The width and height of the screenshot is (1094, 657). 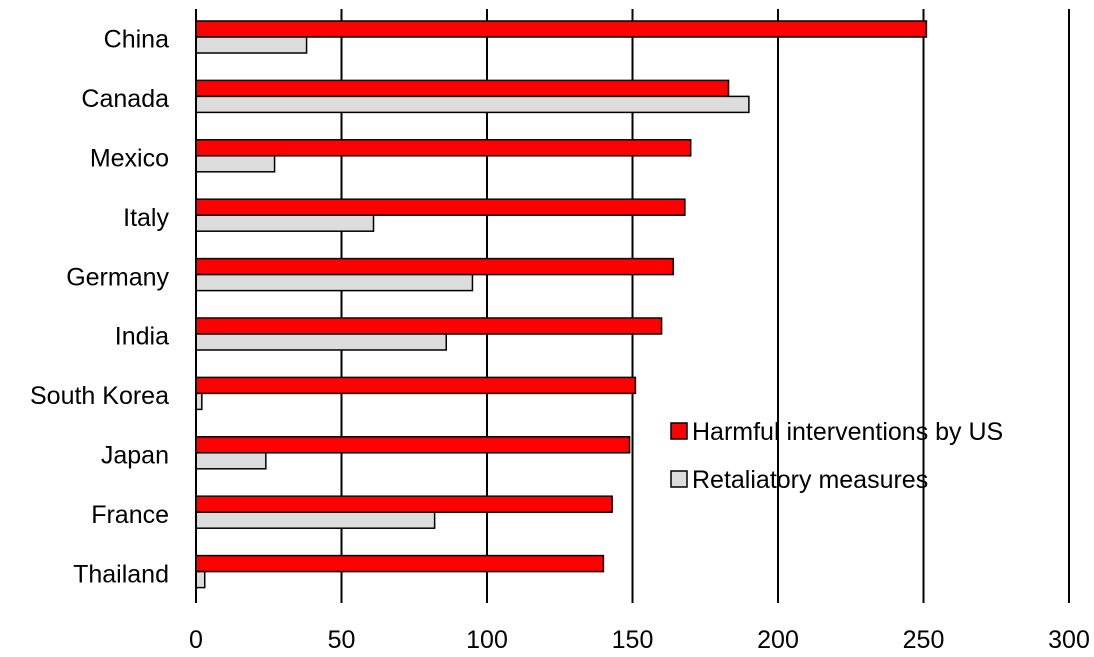 I want to click on category-label: Canada, so click(x=125, y=99).